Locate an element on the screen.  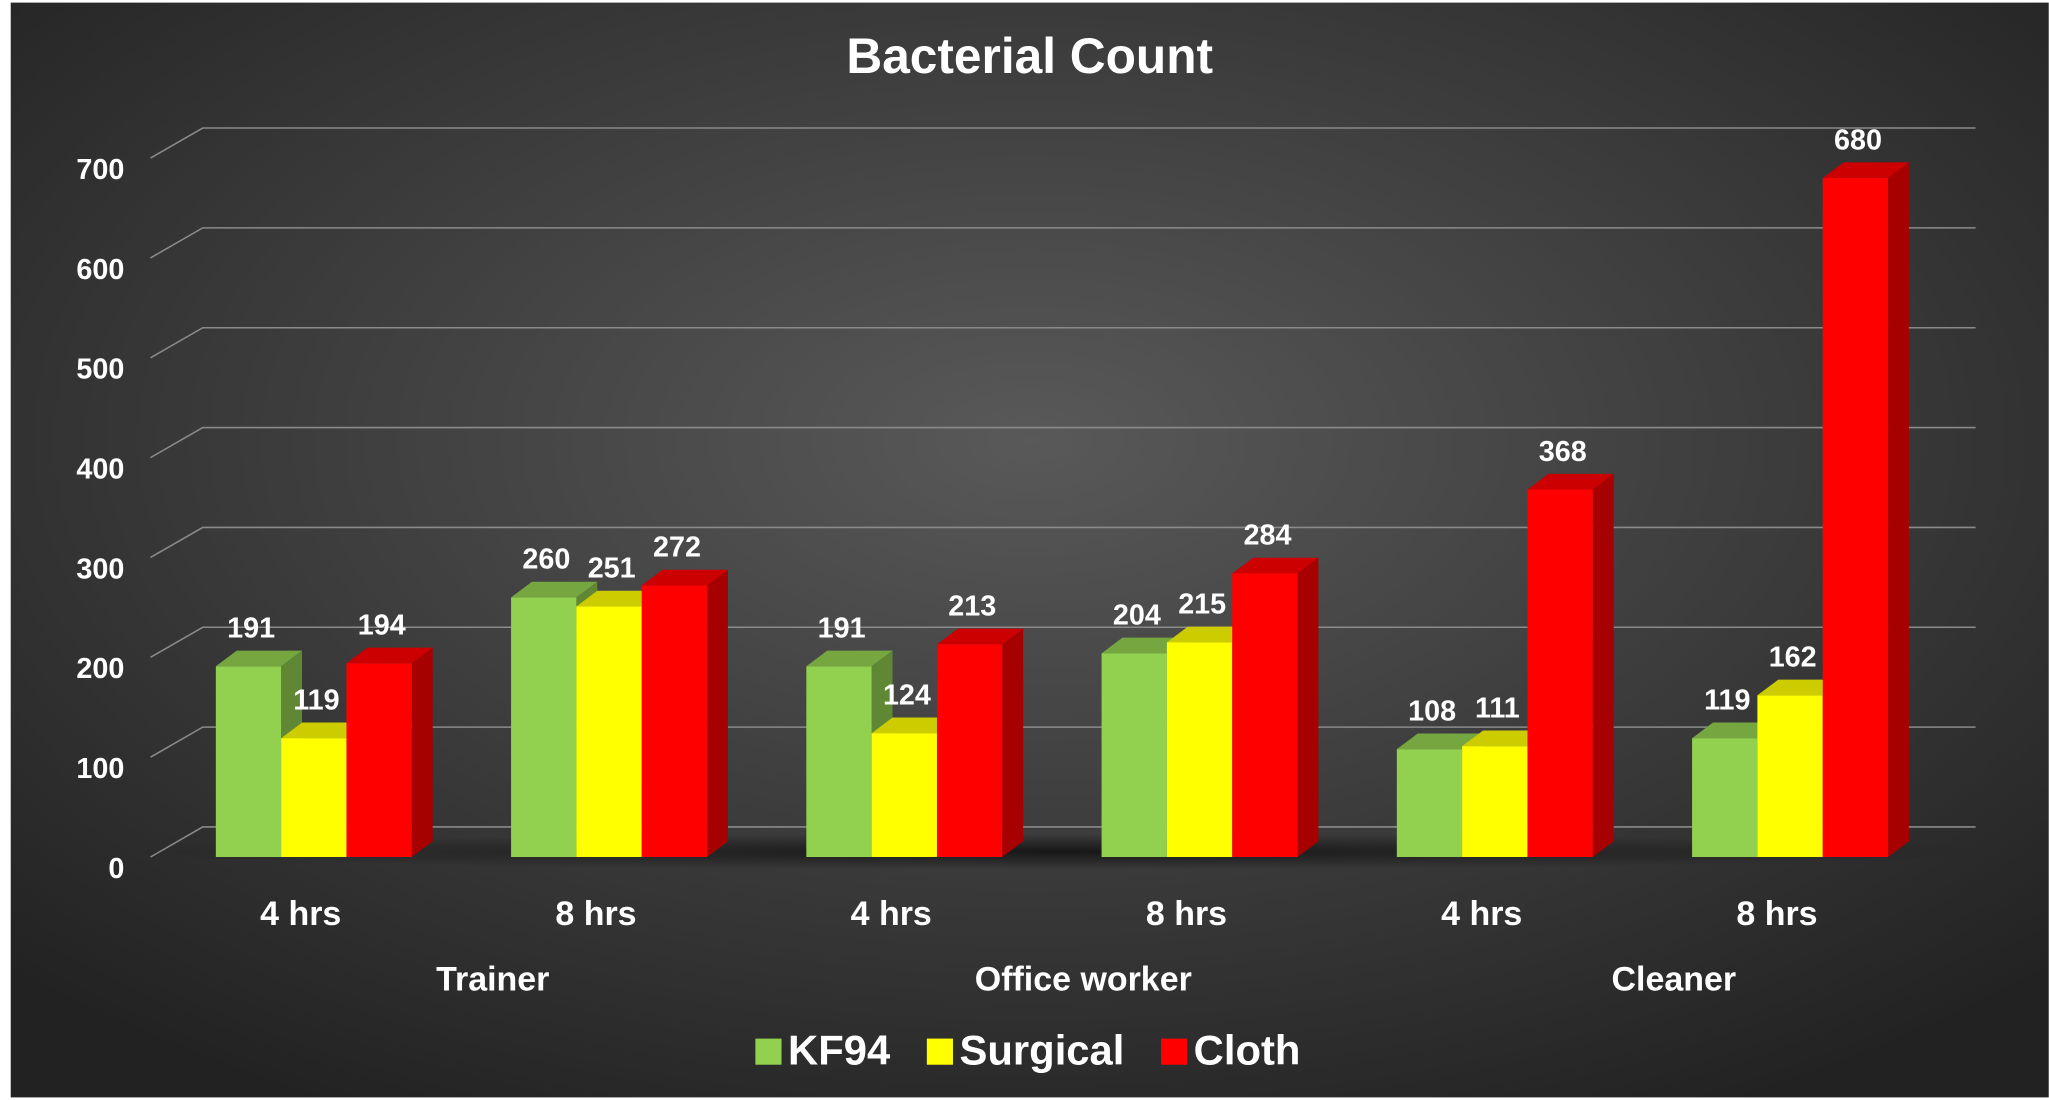
y-tick-label: 700 is located at coordinates (100, 170).